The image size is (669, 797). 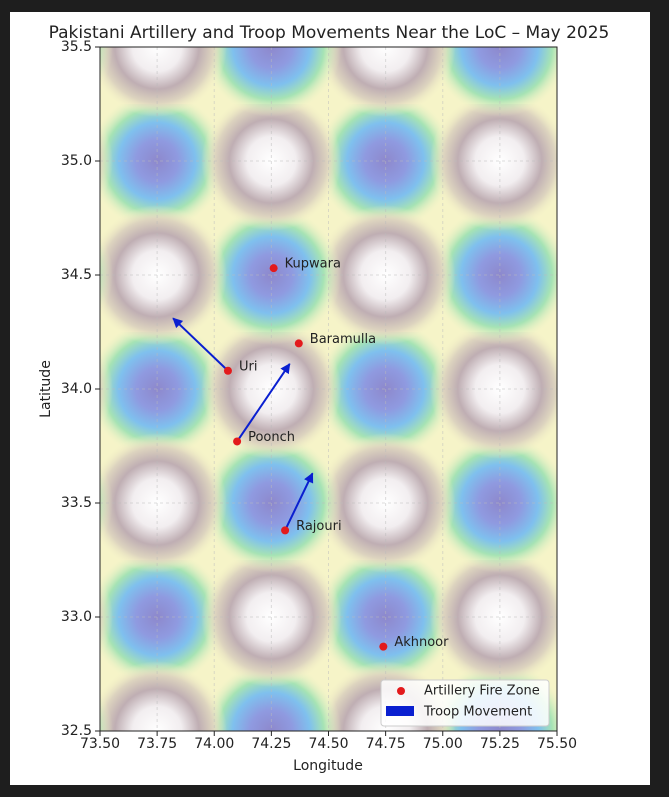 What do you see at coordinates (76, 617) in the screenshot?
I see `y-tick-label: 33.0` at bounding box center [76, 617].